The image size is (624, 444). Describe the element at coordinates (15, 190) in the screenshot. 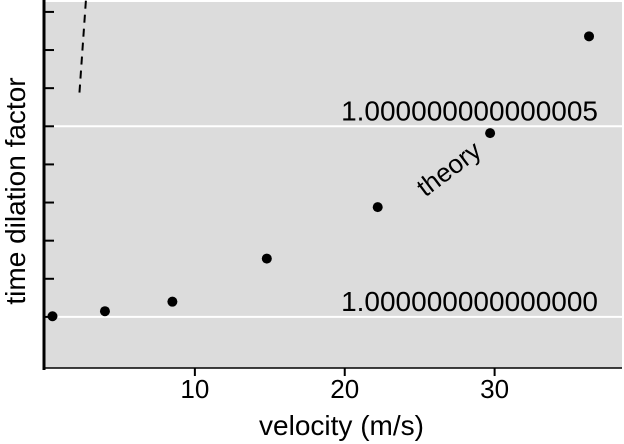

I see `y-axis-title: time dilation factor` at that location.